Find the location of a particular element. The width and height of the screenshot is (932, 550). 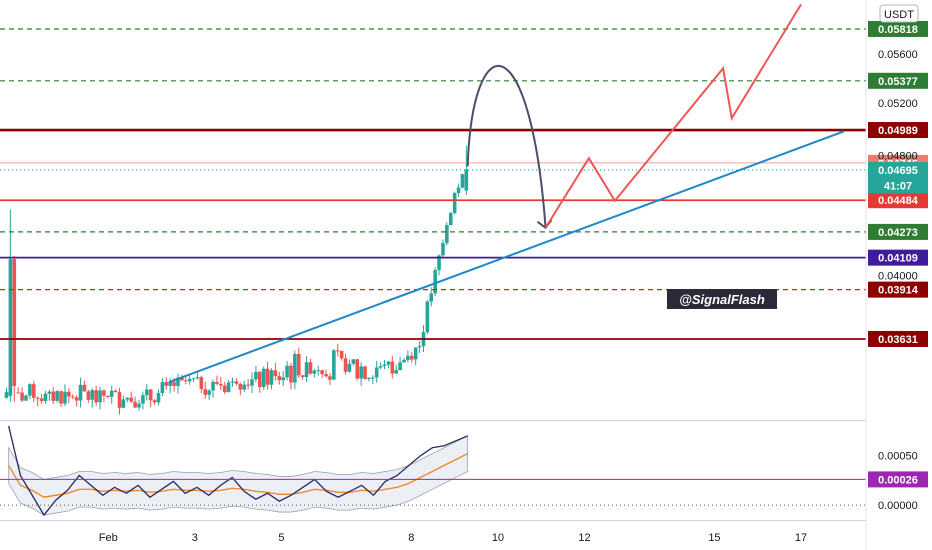

currency-selector: USDT is located at coordinates (899, 13).